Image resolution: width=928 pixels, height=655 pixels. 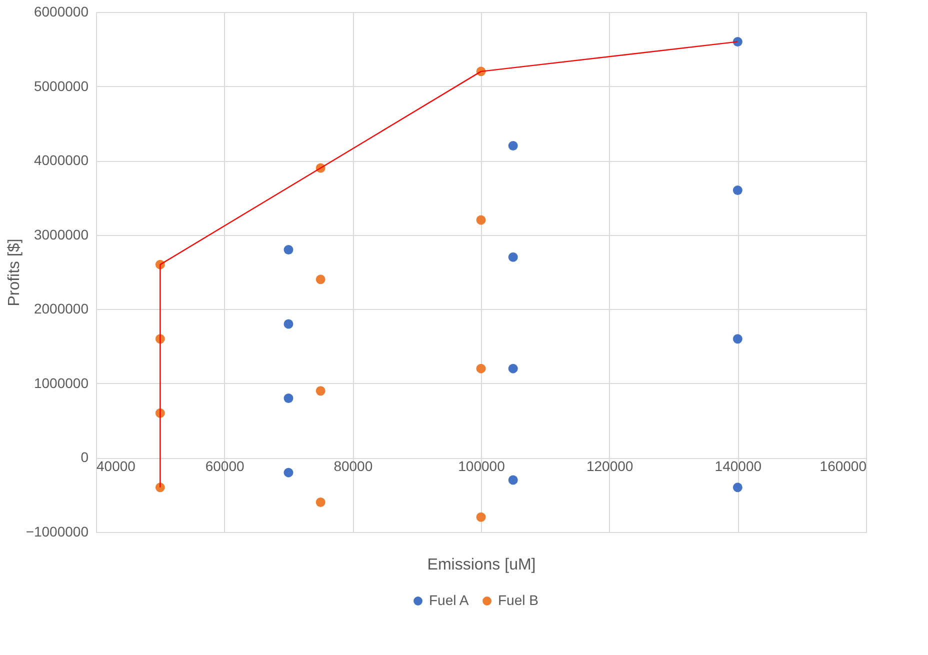 What do you see at coordinates (14, 272) in the screenshot?
I see `y-axis-title: Profits [$]` at bounding box center [14, 272].